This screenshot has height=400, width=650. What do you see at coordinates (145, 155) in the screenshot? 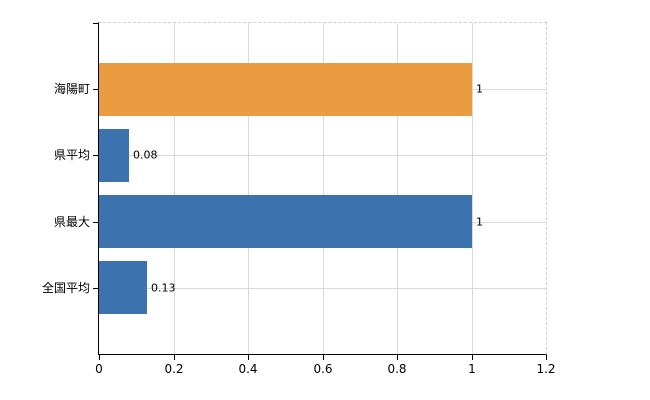
I see `bar-value-label: 0.08` at bounding box center [145, 155].